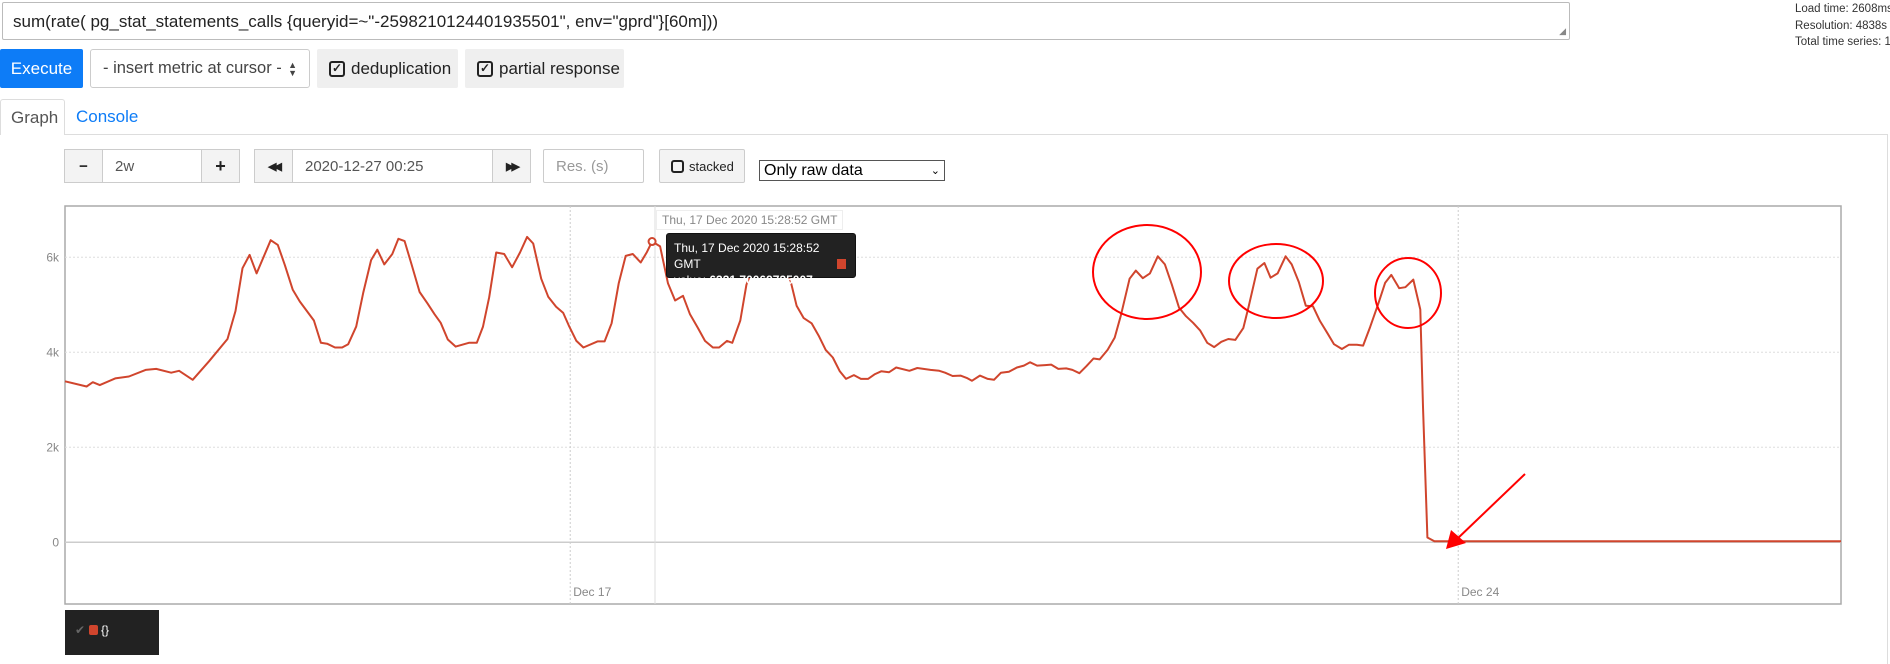 This screenshot has width=1890, height=664. I want to click on insert-metric-select: - insert metric at cursor - ▲ ▼, so click(200, 68).